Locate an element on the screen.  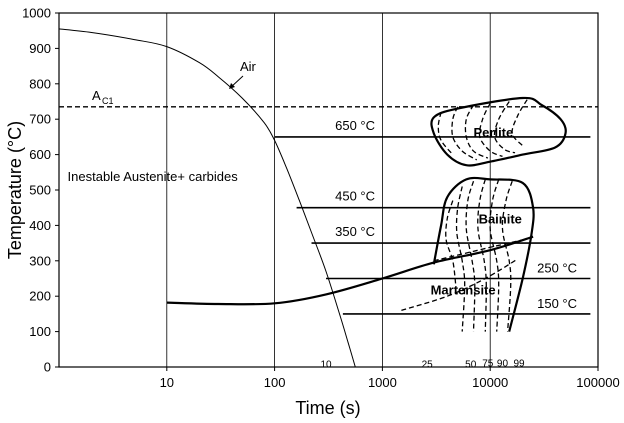
percent-label-90: 90 is located at coordinates (503, 363).